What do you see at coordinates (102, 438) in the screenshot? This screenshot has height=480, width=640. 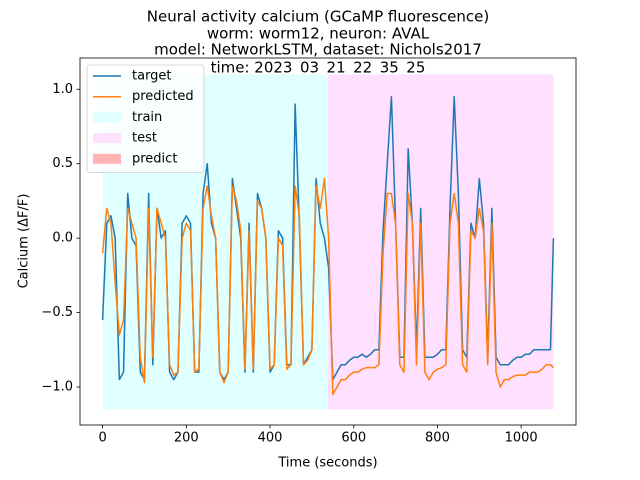 I see `x-tick-label: 0` at bounding box center [102, 438].